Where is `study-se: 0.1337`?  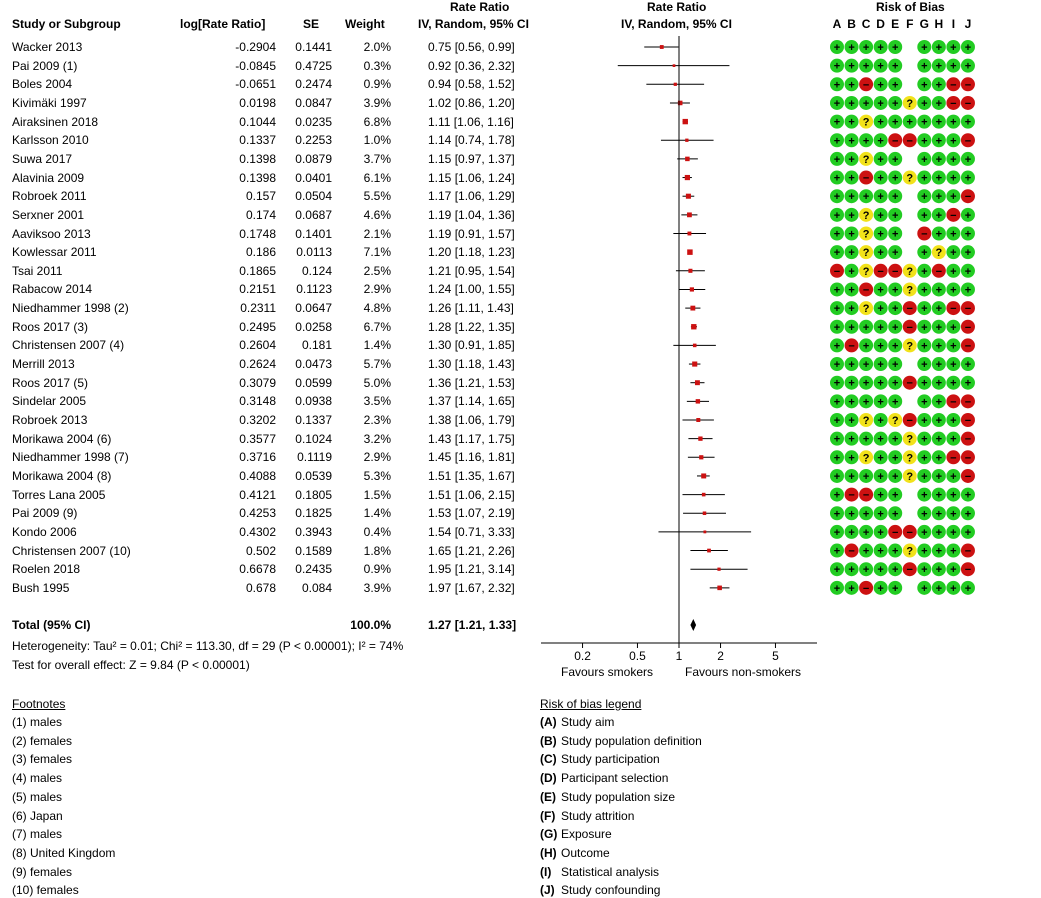
study-se: 0.1337 is located at coordinates (313, 420).